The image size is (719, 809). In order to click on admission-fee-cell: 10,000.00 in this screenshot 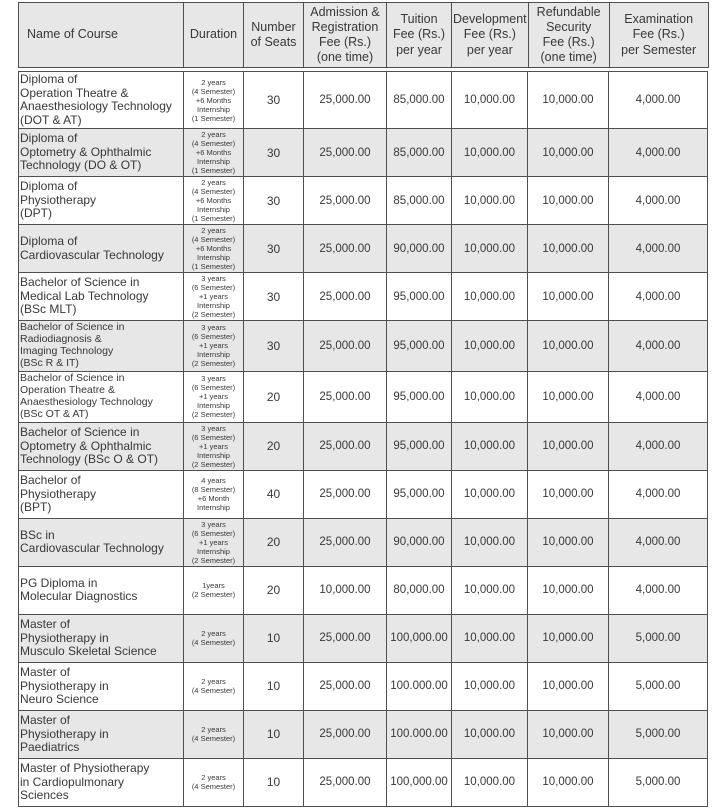, I will do `click(345, 590)`.